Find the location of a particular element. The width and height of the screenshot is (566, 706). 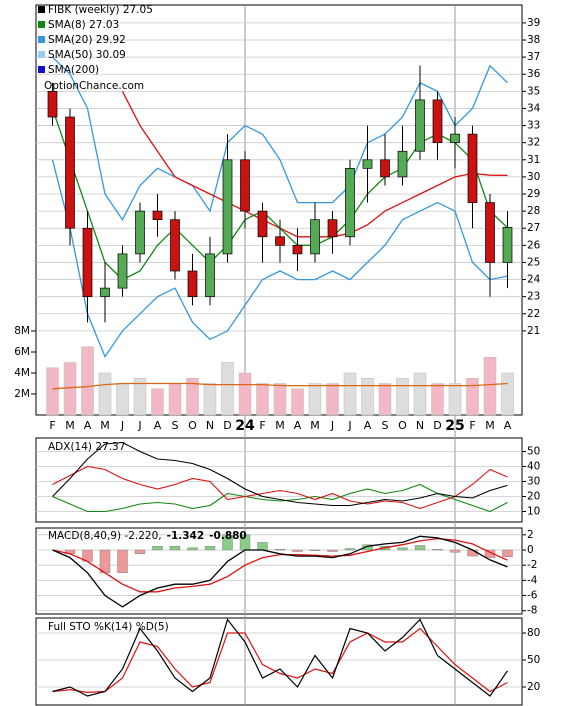

y-tick-label: 2 is located at coordinates (530, 535).